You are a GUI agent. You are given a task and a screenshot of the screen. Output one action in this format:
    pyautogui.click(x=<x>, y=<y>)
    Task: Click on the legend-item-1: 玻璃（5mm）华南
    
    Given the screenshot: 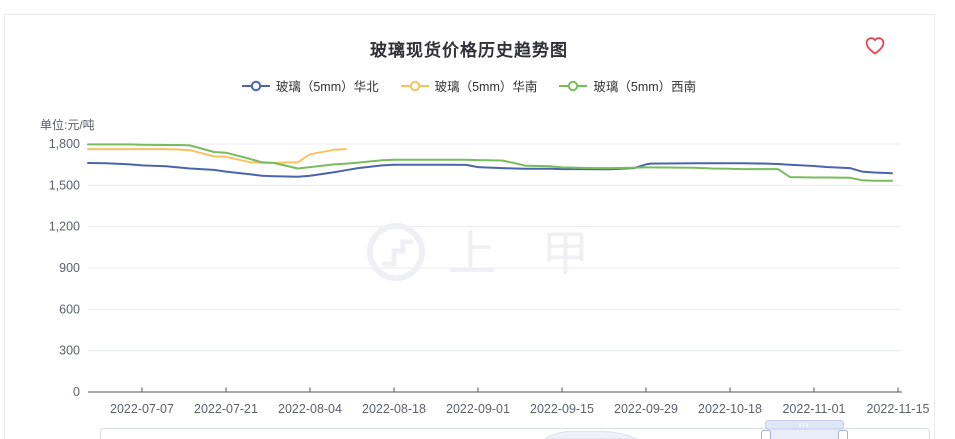 What is the action you would take?
    pyautogui.click(x=469, y=85)
    